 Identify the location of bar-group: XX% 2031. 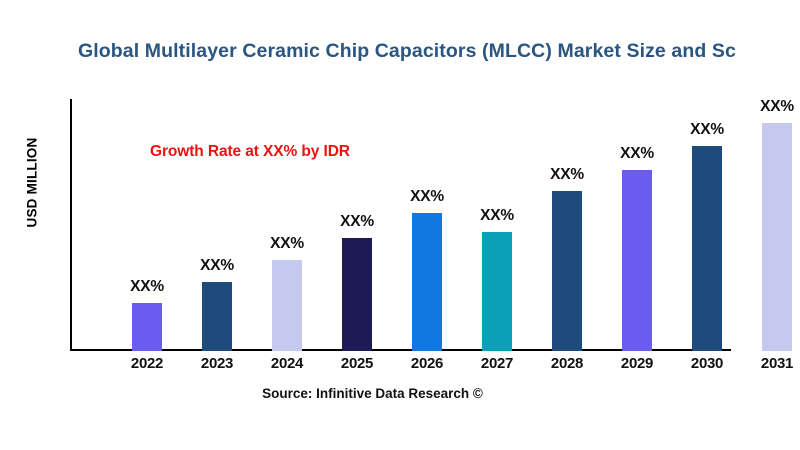
(771, 235).